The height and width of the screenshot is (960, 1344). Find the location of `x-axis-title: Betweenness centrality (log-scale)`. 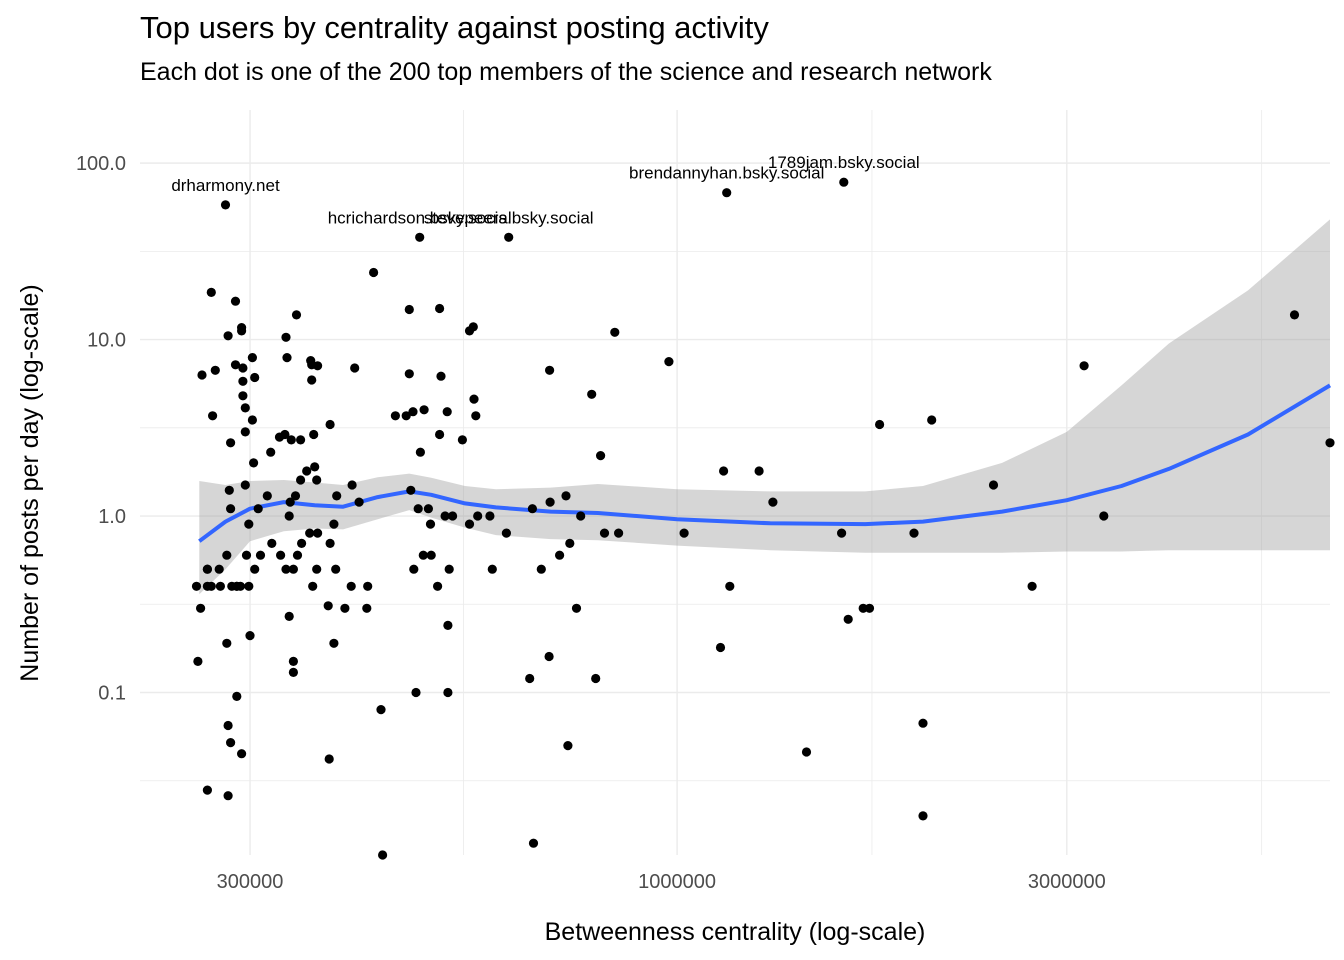

x-axis-title: Betweenness centrality (log-scale) is located at coordinates (735, 932).